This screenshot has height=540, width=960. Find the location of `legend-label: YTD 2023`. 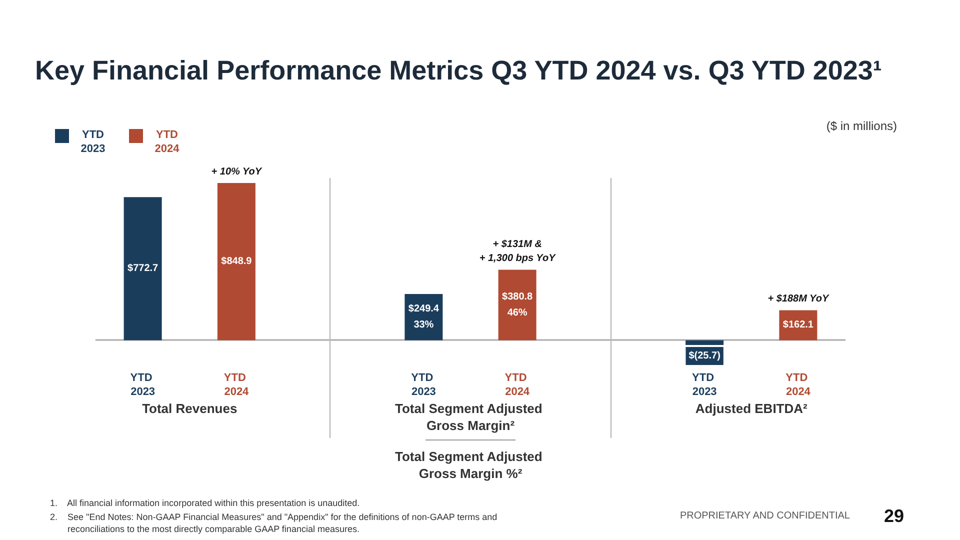

legend-label: YTD 2023 is located at coordinates (93, 142).